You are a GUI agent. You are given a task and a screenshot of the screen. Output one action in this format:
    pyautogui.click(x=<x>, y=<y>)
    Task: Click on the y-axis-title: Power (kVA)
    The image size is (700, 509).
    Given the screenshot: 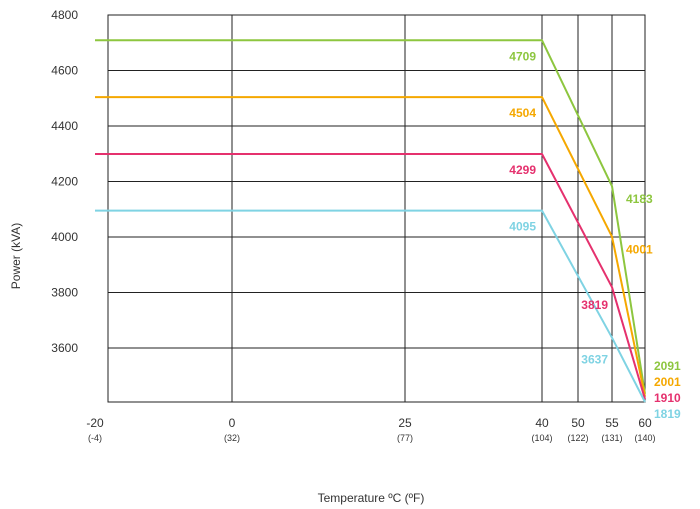 What is the action you would take?
    pyautogui.click(x=16, y=256)
    